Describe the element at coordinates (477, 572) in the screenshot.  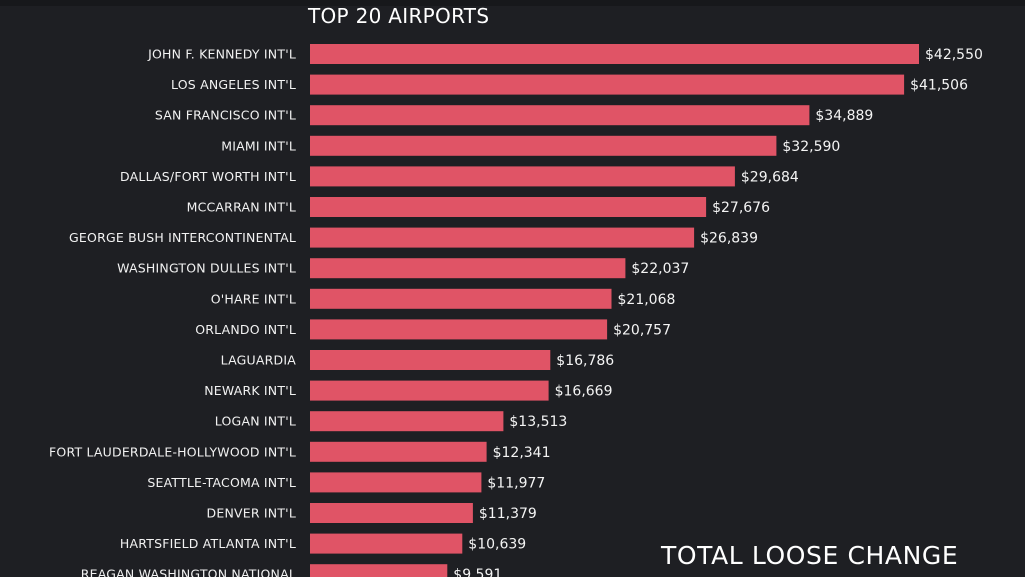
I see `value-label: $9,591` at that location.